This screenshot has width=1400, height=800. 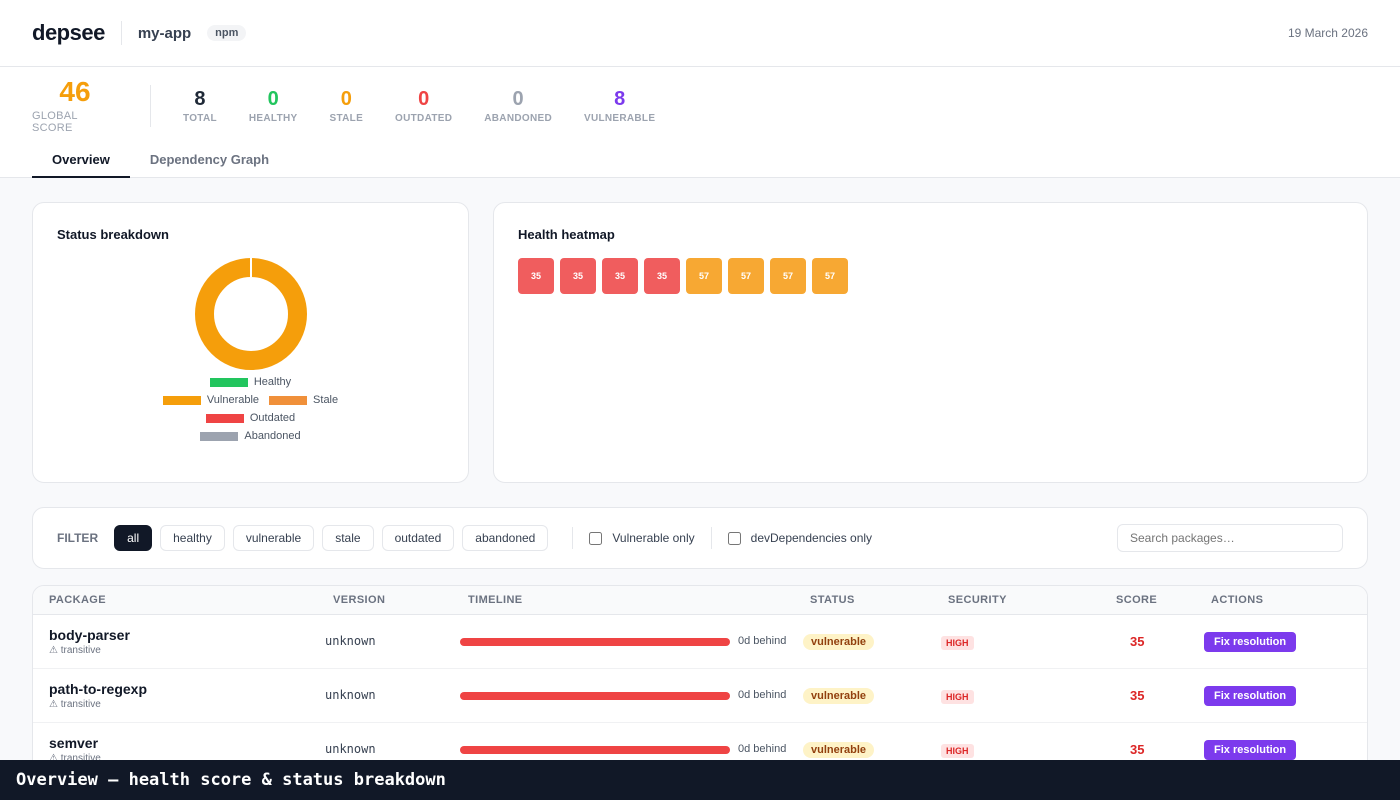 I want to click on transitive-note: ⚠ transitive, so click(x=75, y=758).